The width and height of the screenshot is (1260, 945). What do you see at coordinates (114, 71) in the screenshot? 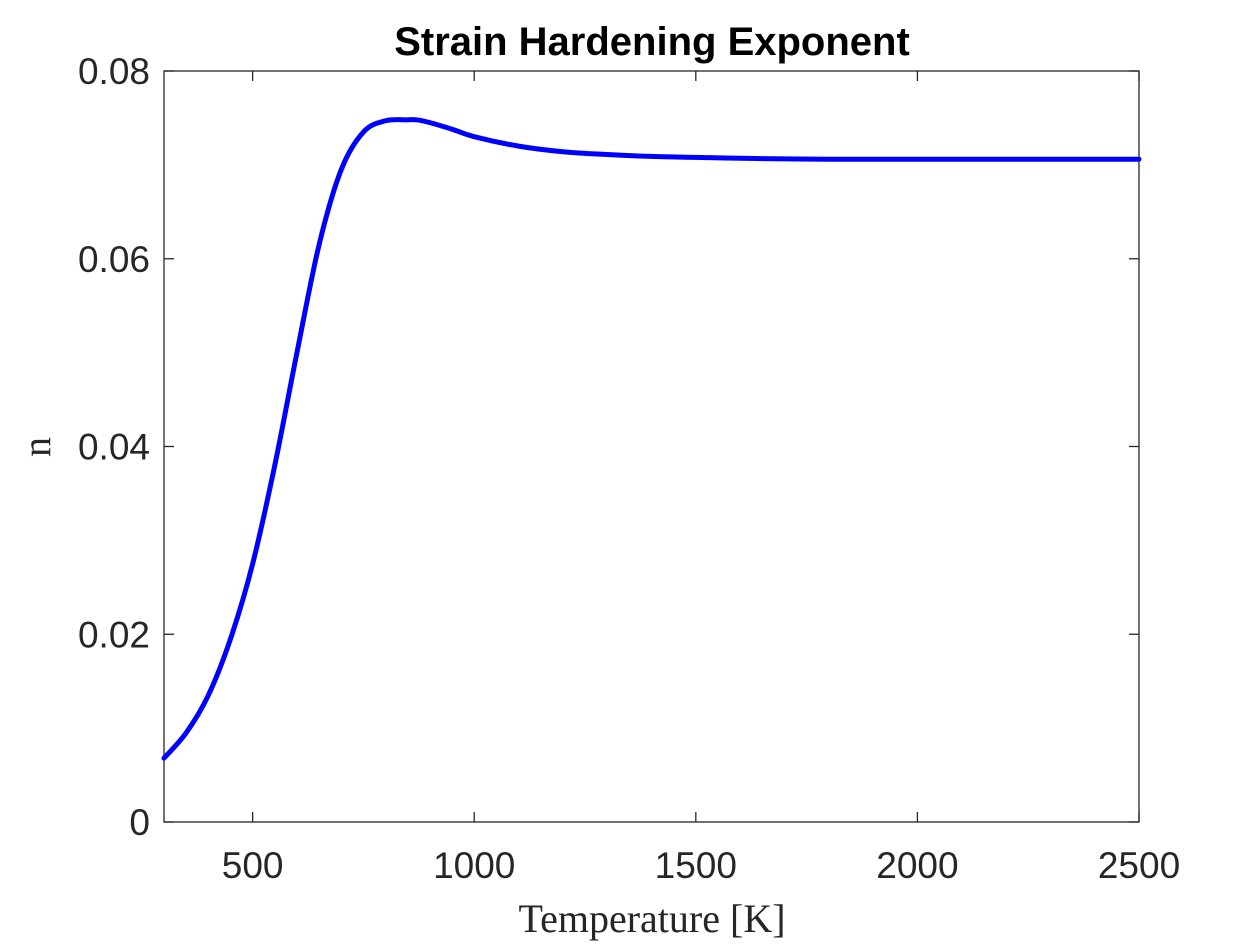
I see `y-tick-label: 0.08` at bounding box center [114, 71].